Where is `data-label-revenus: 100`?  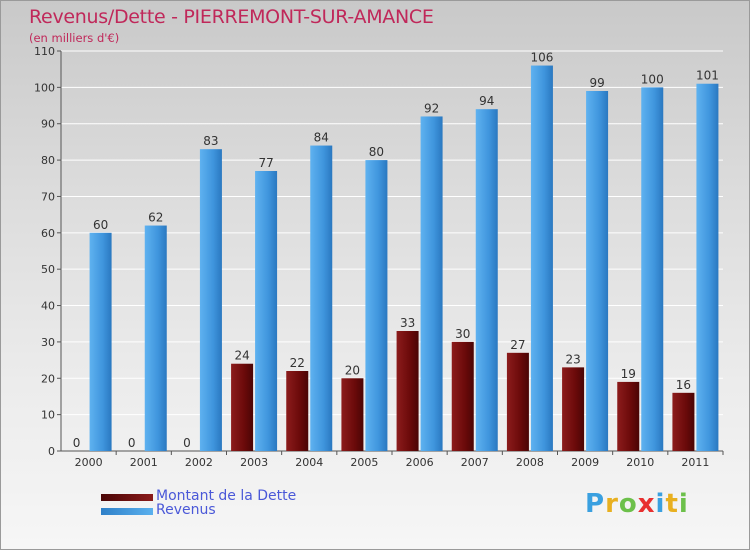
data-label-revenus: 100 is located at coordinates (652, 79).